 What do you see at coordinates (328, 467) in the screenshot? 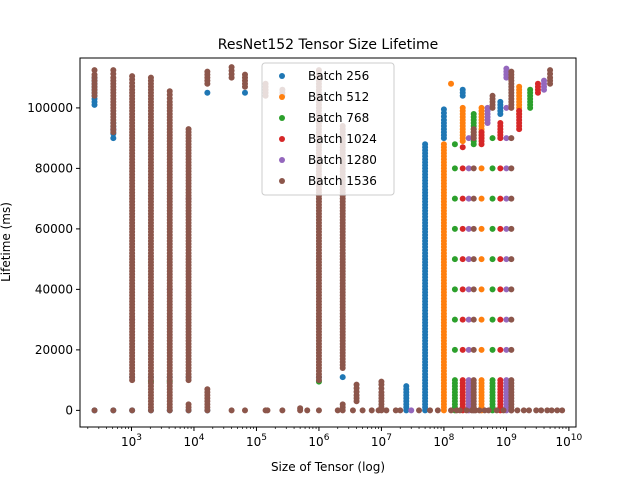
I see `x-axis-title: Size of Tensor (log)` at bounding box center [328, 467].